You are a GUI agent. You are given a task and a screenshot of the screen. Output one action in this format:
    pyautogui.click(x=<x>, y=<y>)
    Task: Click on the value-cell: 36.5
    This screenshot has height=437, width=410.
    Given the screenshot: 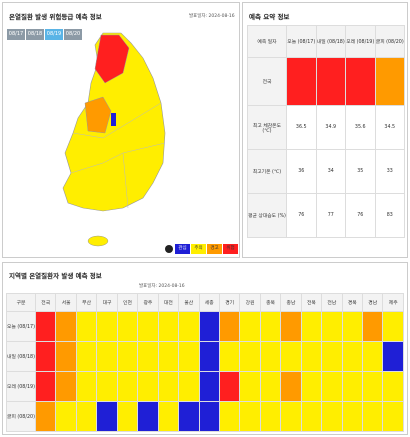 What is the action you would take?
    pyautogui.click(x=301, y=127)
    